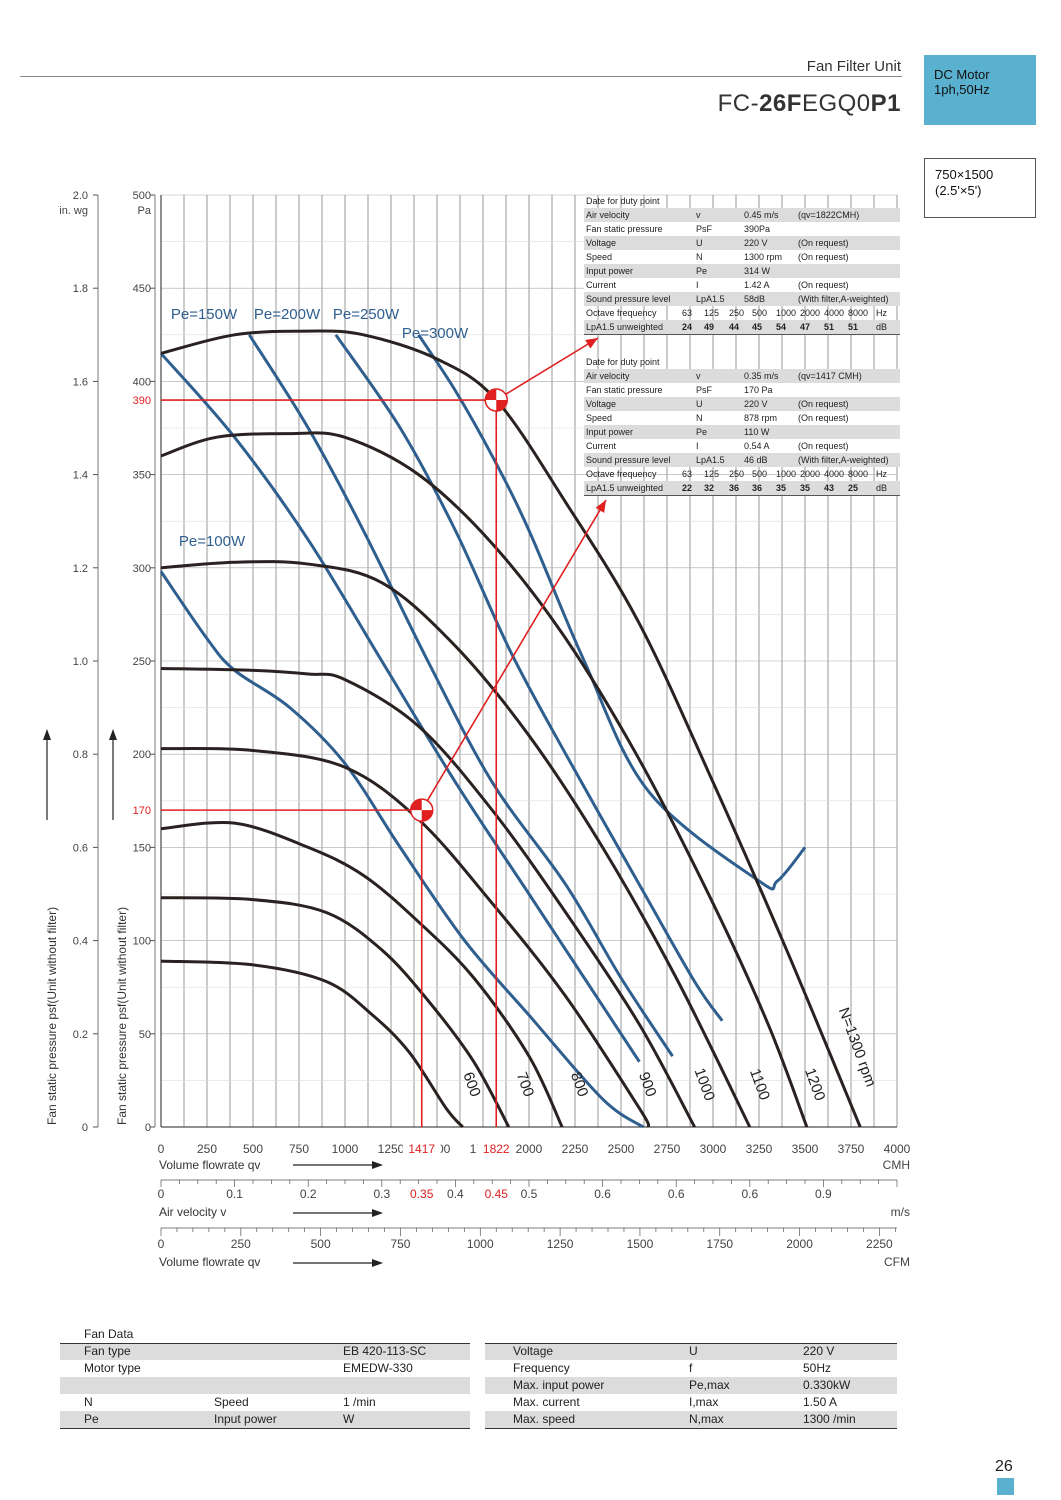  Describe the element at coordinates (704, 1084) in the screenshot. I see `speed-label: 1000` at that location.